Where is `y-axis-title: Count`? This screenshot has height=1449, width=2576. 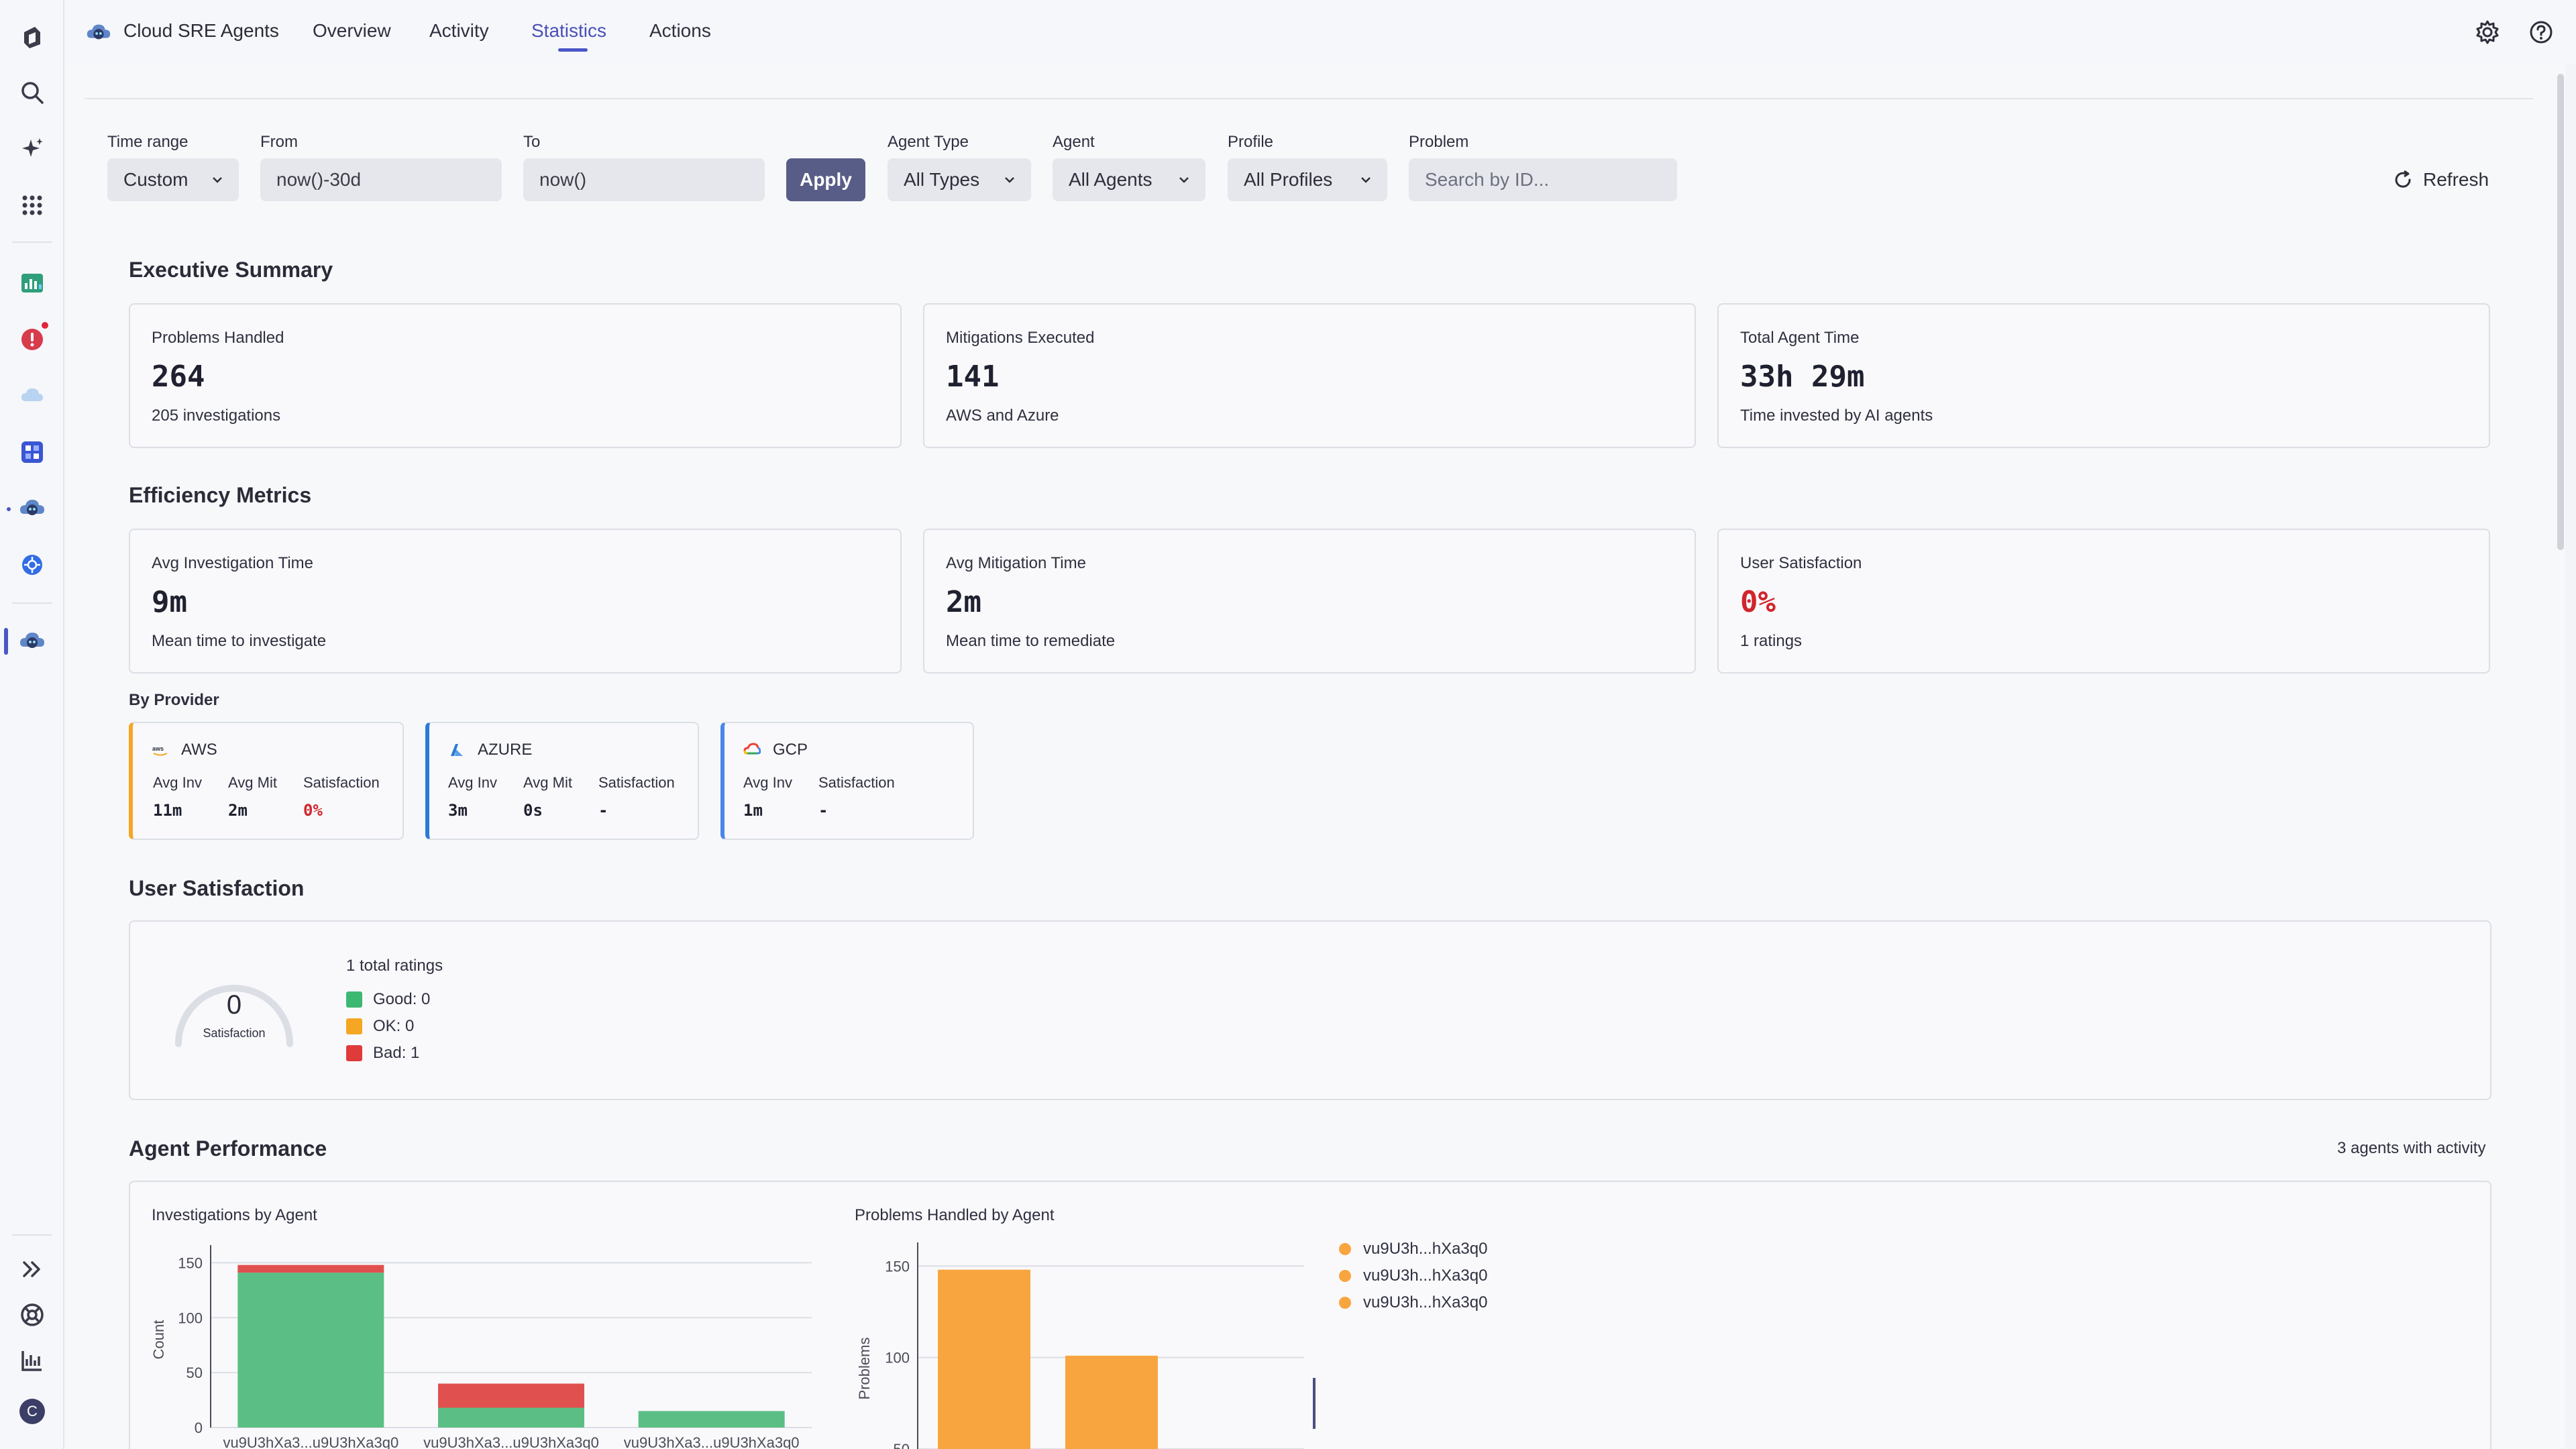
y-axis-title: Count is located at coordinates (158, 1340).